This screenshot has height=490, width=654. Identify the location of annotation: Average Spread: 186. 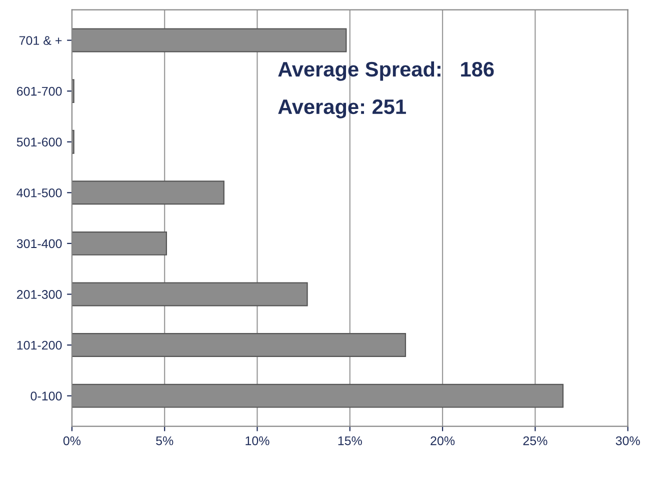
(386, 71).